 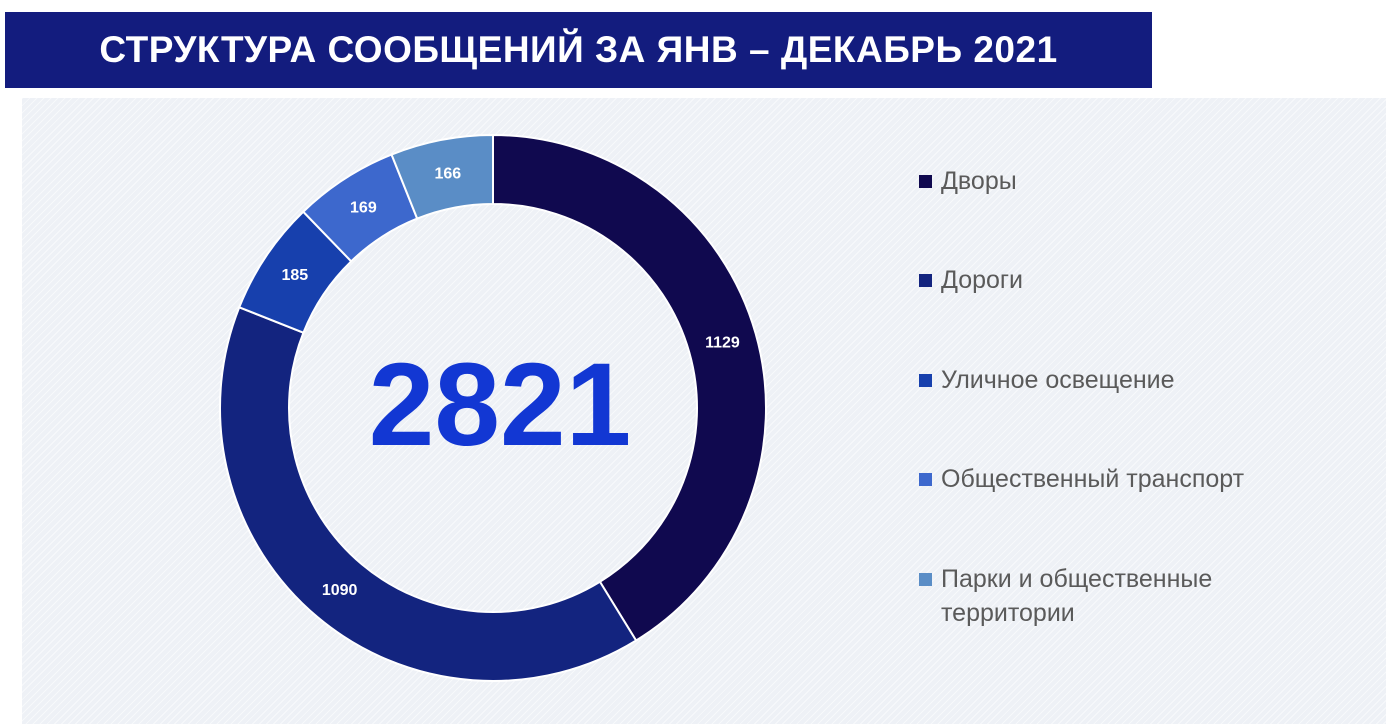 I want to click on center-total-label: 2821, so click(x=500, y=405).